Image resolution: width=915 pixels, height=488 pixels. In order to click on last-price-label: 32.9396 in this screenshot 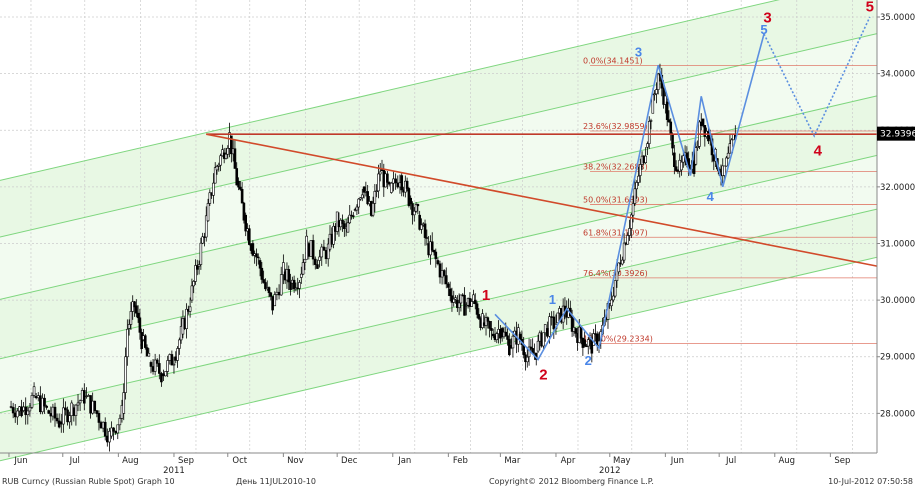, I will do `click(897, 135)`.